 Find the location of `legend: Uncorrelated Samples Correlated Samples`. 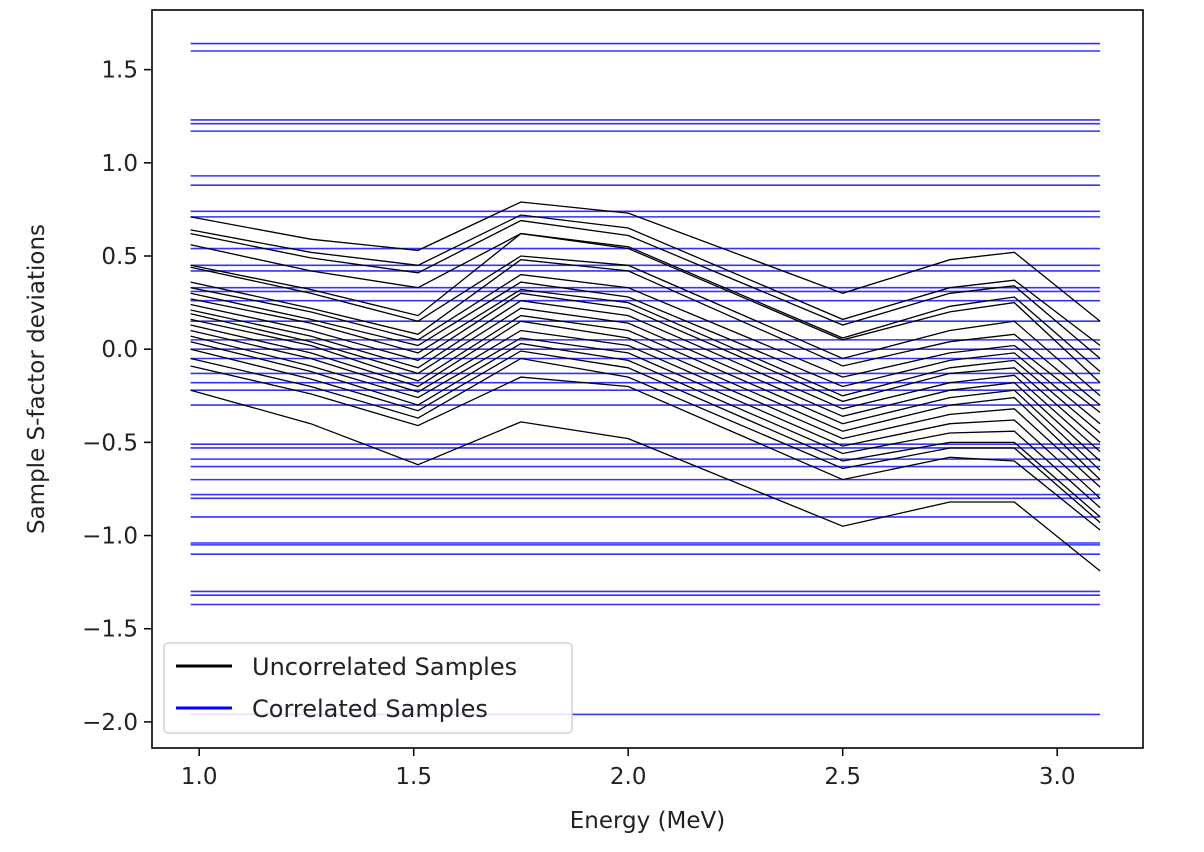

legend: Uncorrelated Samples Correlated Samples is located at coordinates (368, 688).